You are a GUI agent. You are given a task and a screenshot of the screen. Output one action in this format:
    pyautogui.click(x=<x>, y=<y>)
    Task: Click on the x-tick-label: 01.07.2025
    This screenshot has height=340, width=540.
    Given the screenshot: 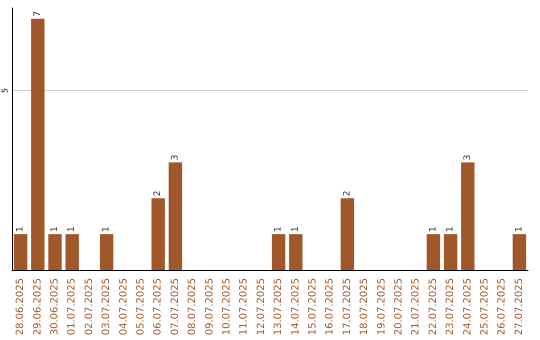 What is the action you would take?
    pyautogui.click(x=72, y=307)
    